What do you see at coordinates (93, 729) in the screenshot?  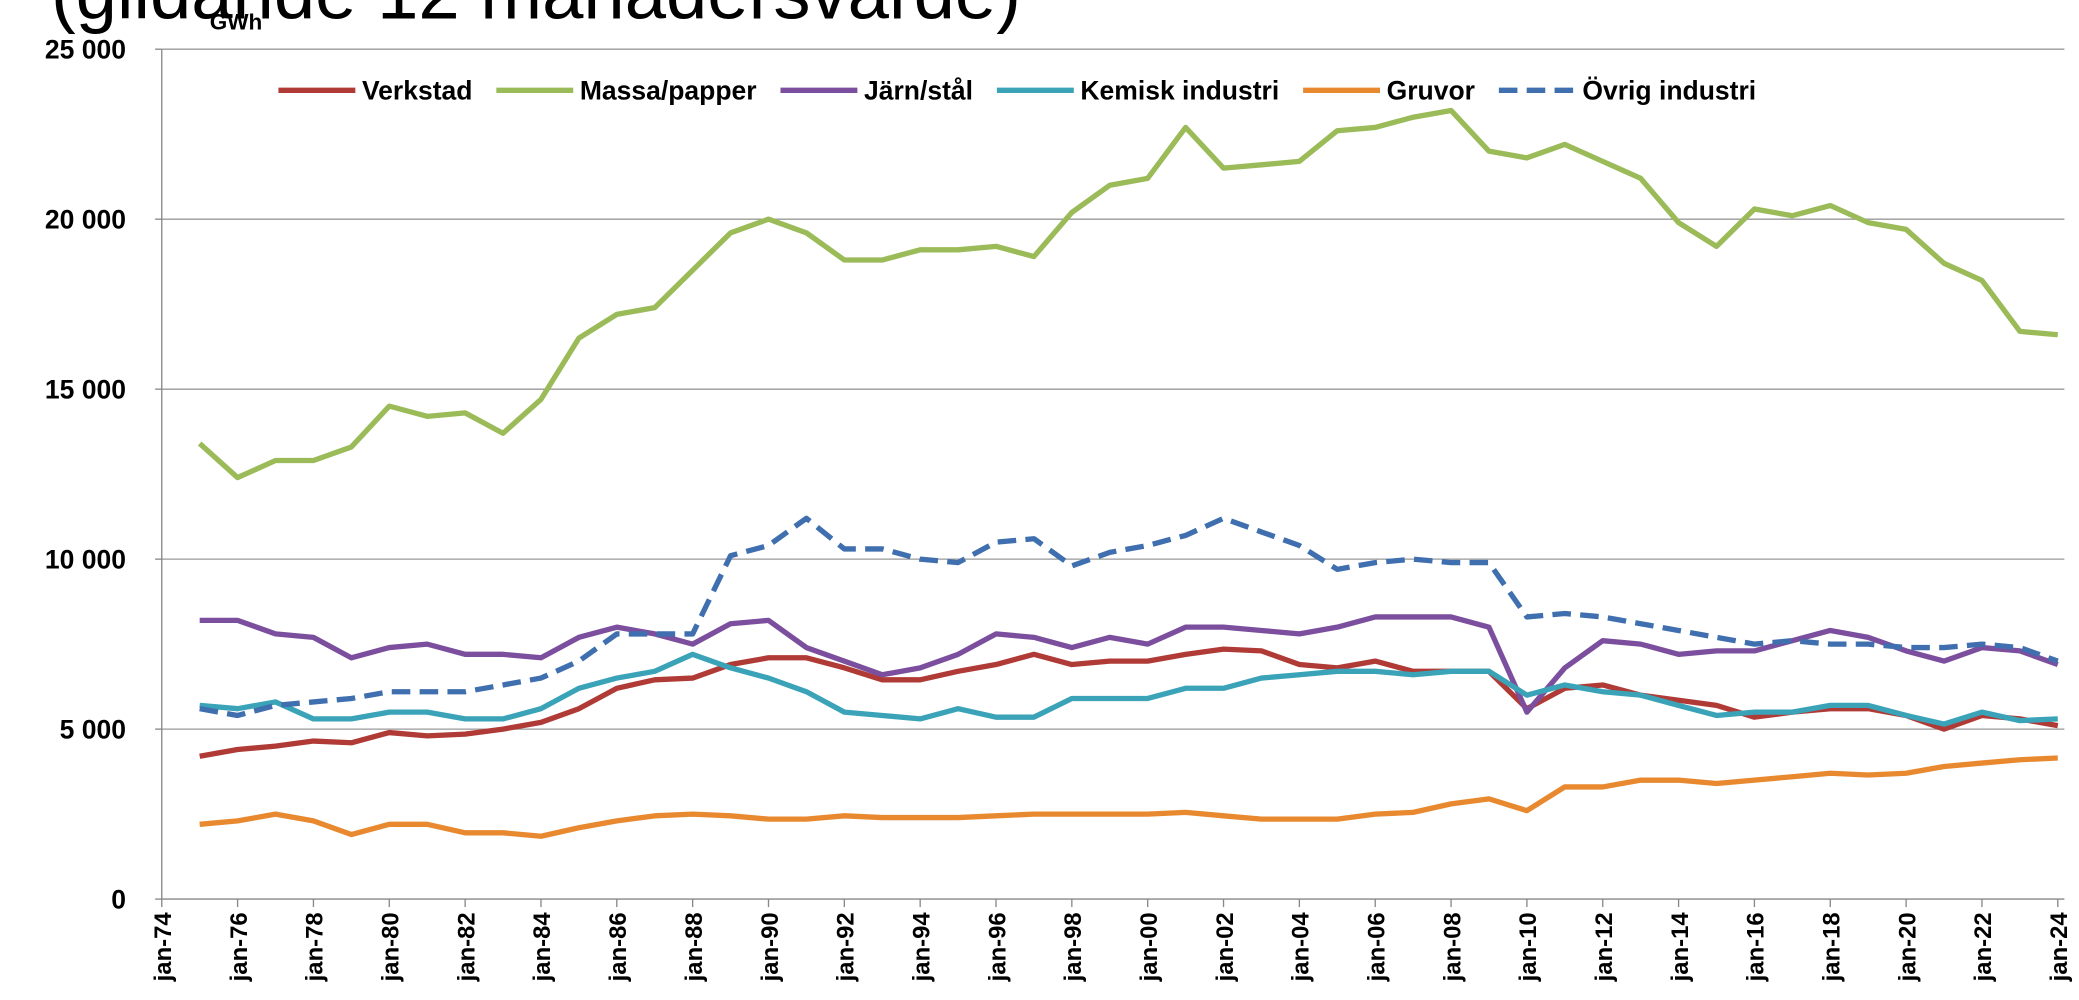 I see `y-tick-label: 5 000` at bounding box center [93, 729].